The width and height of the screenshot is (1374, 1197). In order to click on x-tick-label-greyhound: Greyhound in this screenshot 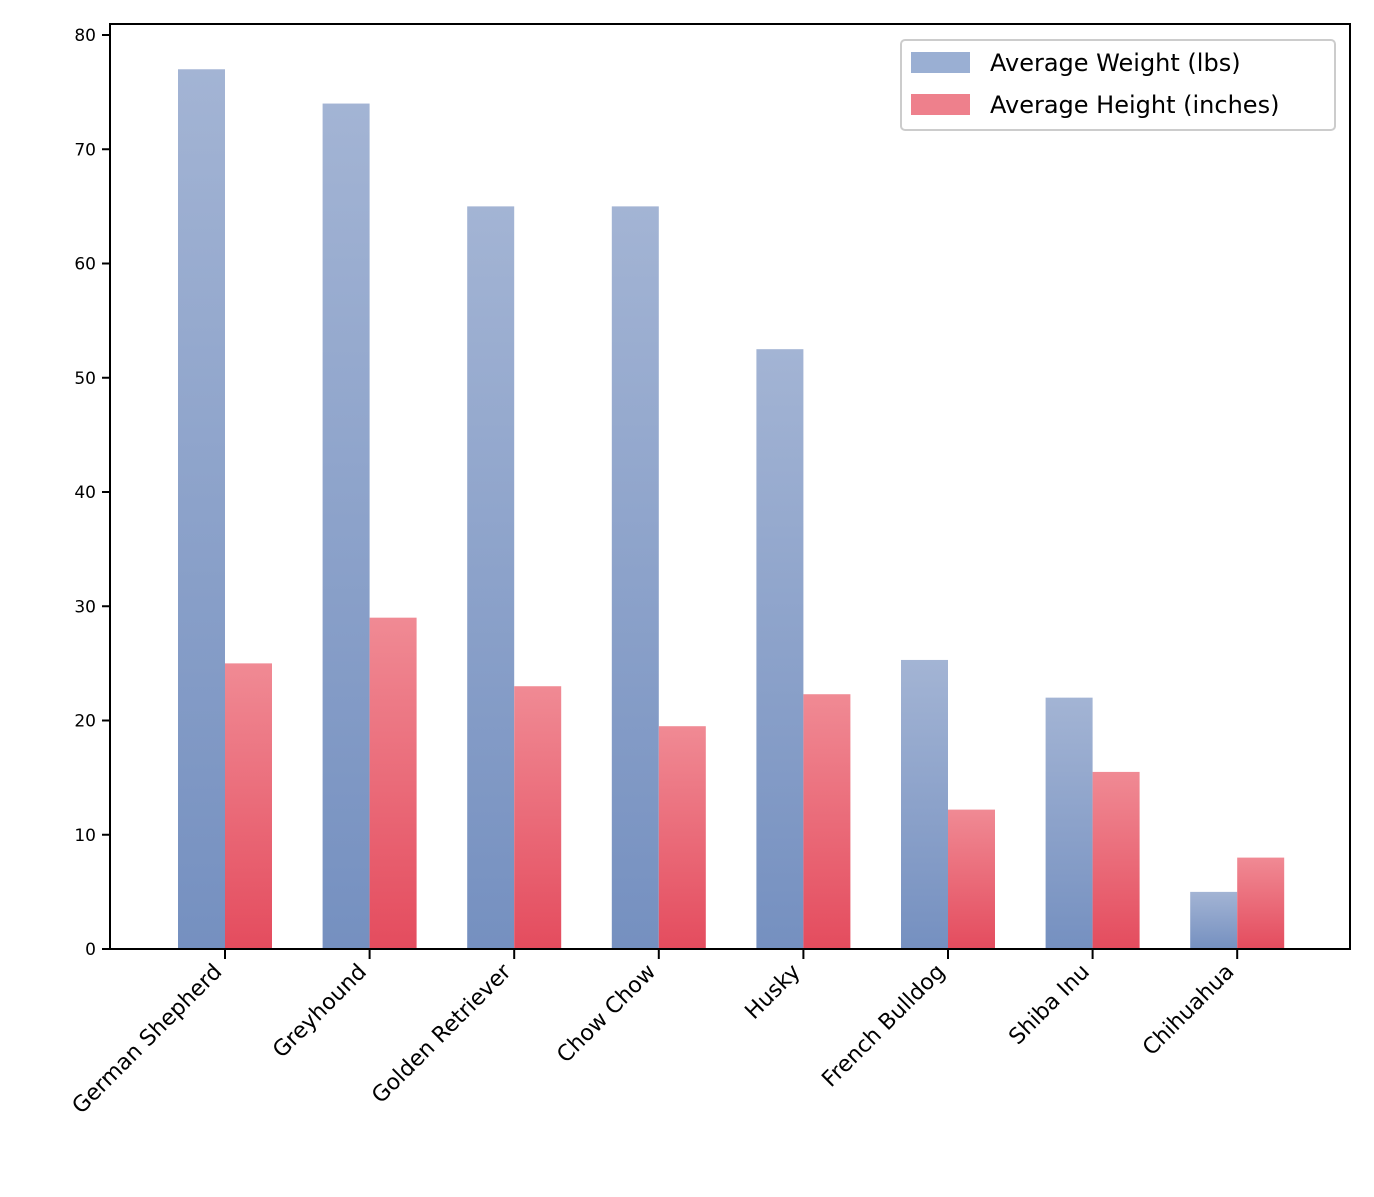, I will do `click(320, 1012)`.